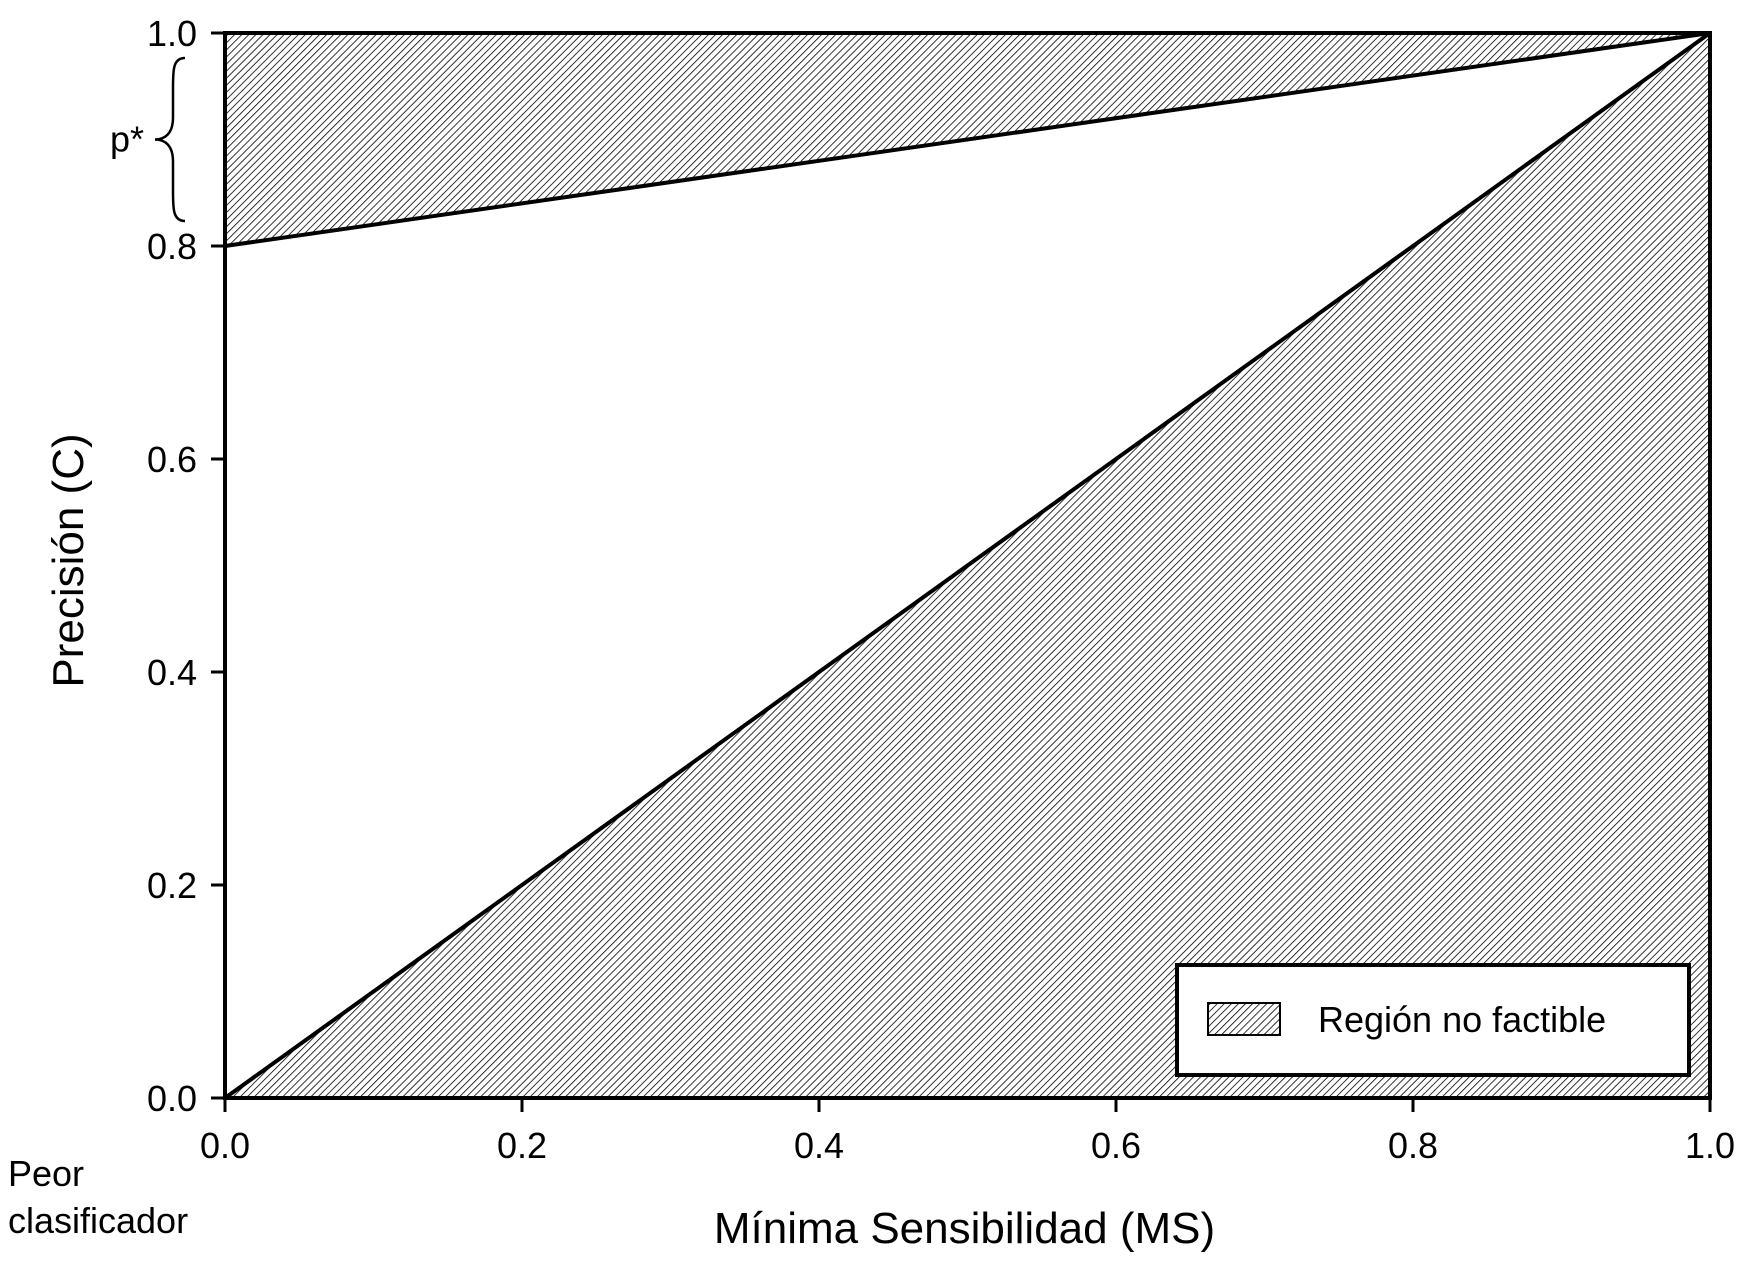 This screenshot has height=1275, width=1740. I want to click on y-axis: 0.0 0.2 0.4 0.6 0.8 1.0, so click(186, 566).